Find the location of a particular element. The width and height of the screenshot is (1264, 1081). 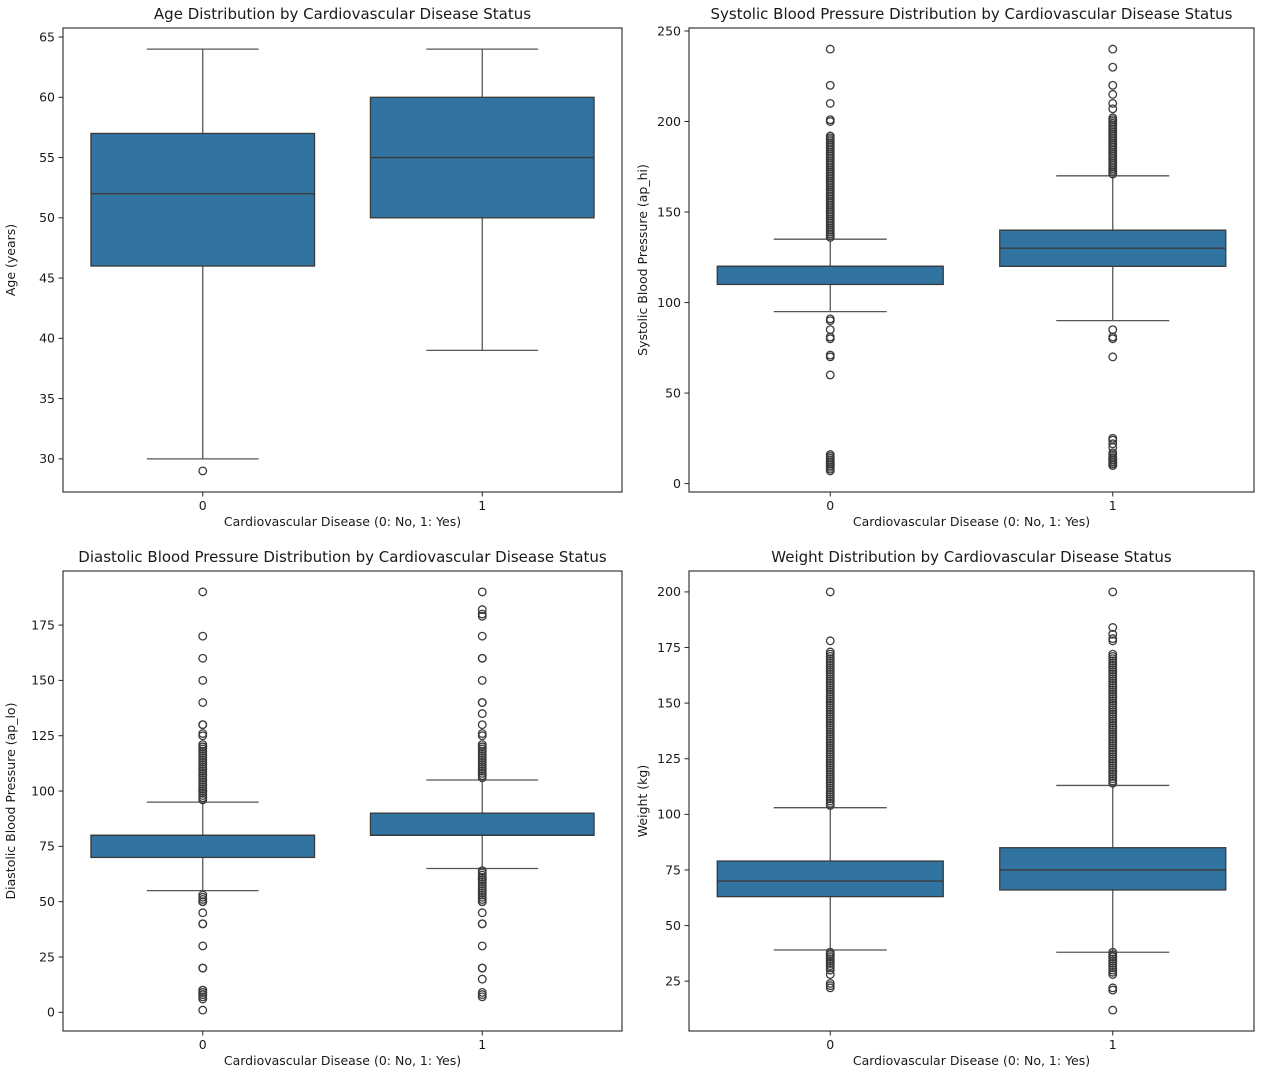

y-tick-label: 65 is located at coordinates (47, 36).